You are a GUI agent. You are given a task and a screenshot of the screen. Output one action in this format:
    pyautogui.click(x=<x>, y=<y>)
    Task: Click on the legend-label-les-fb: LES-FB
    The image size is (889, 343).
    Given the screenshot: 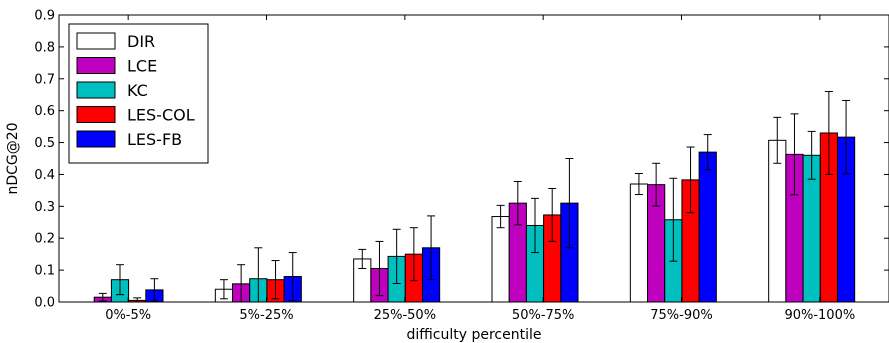 What is the action you would take?
    pyautogui.click(x=154, y=139)
    